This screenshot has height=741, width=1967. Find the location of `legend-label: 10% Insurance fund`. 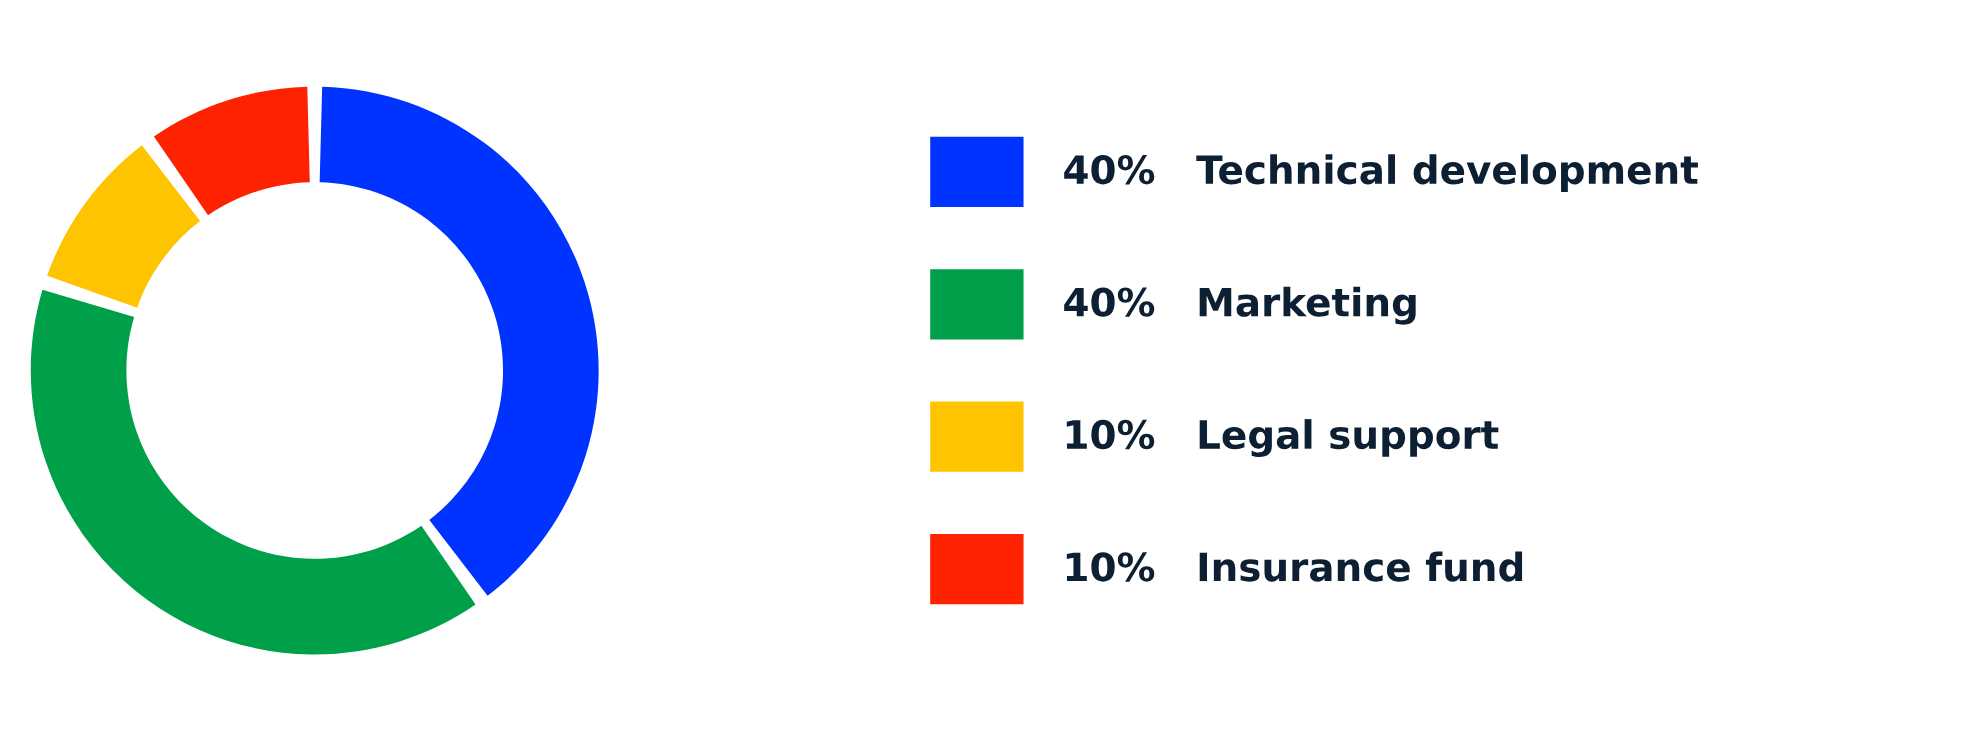

legend-label: 10% Insurance fund is located at coordinates (1294, 566).